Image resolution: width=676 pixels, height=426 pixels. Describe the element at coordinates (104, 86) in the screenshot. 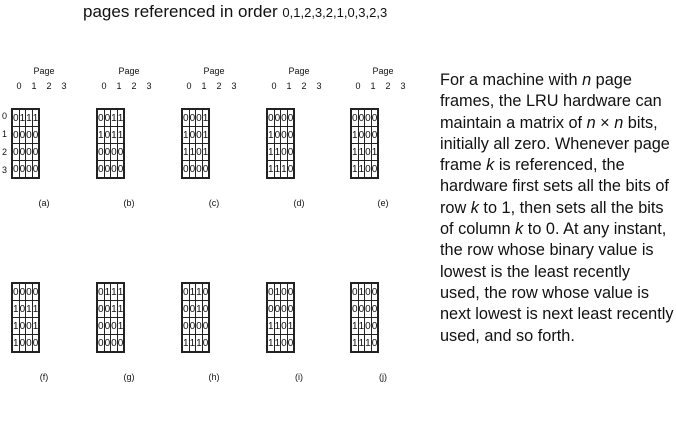

I see `column-number: 0` at that location.